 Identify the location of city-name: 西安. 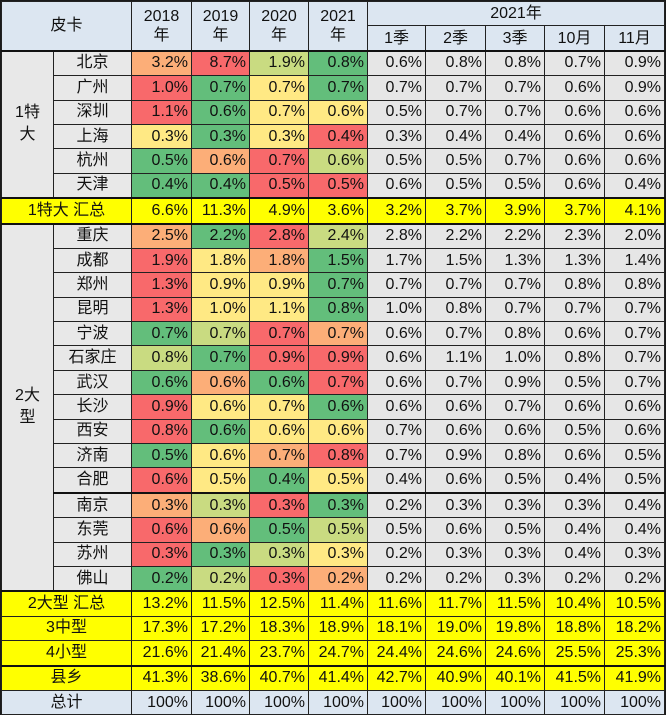
(92, 431).